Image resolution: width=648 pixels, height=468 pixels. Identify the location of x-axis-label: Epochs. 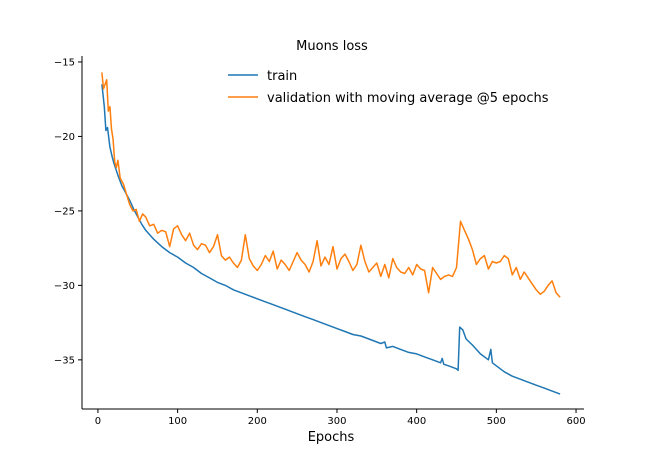
(331, 437).